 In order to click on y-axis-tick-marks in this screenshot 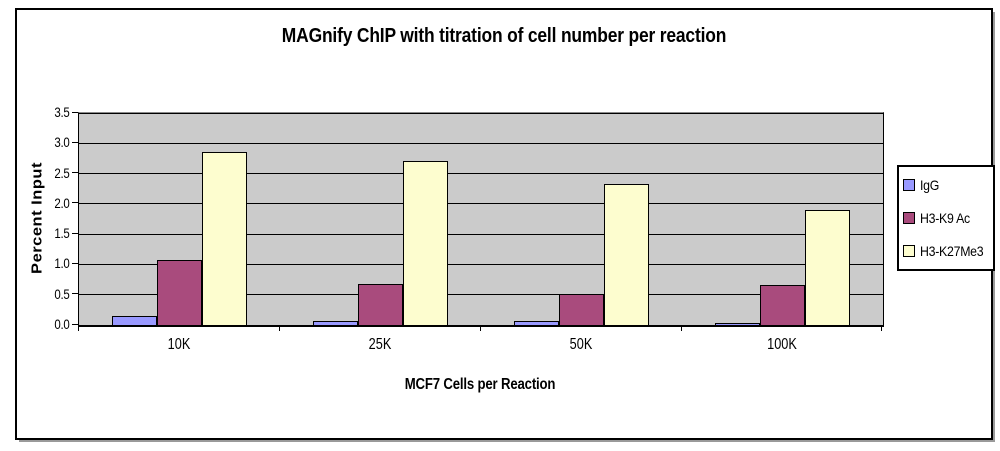, I will do `click(75, 218)`.